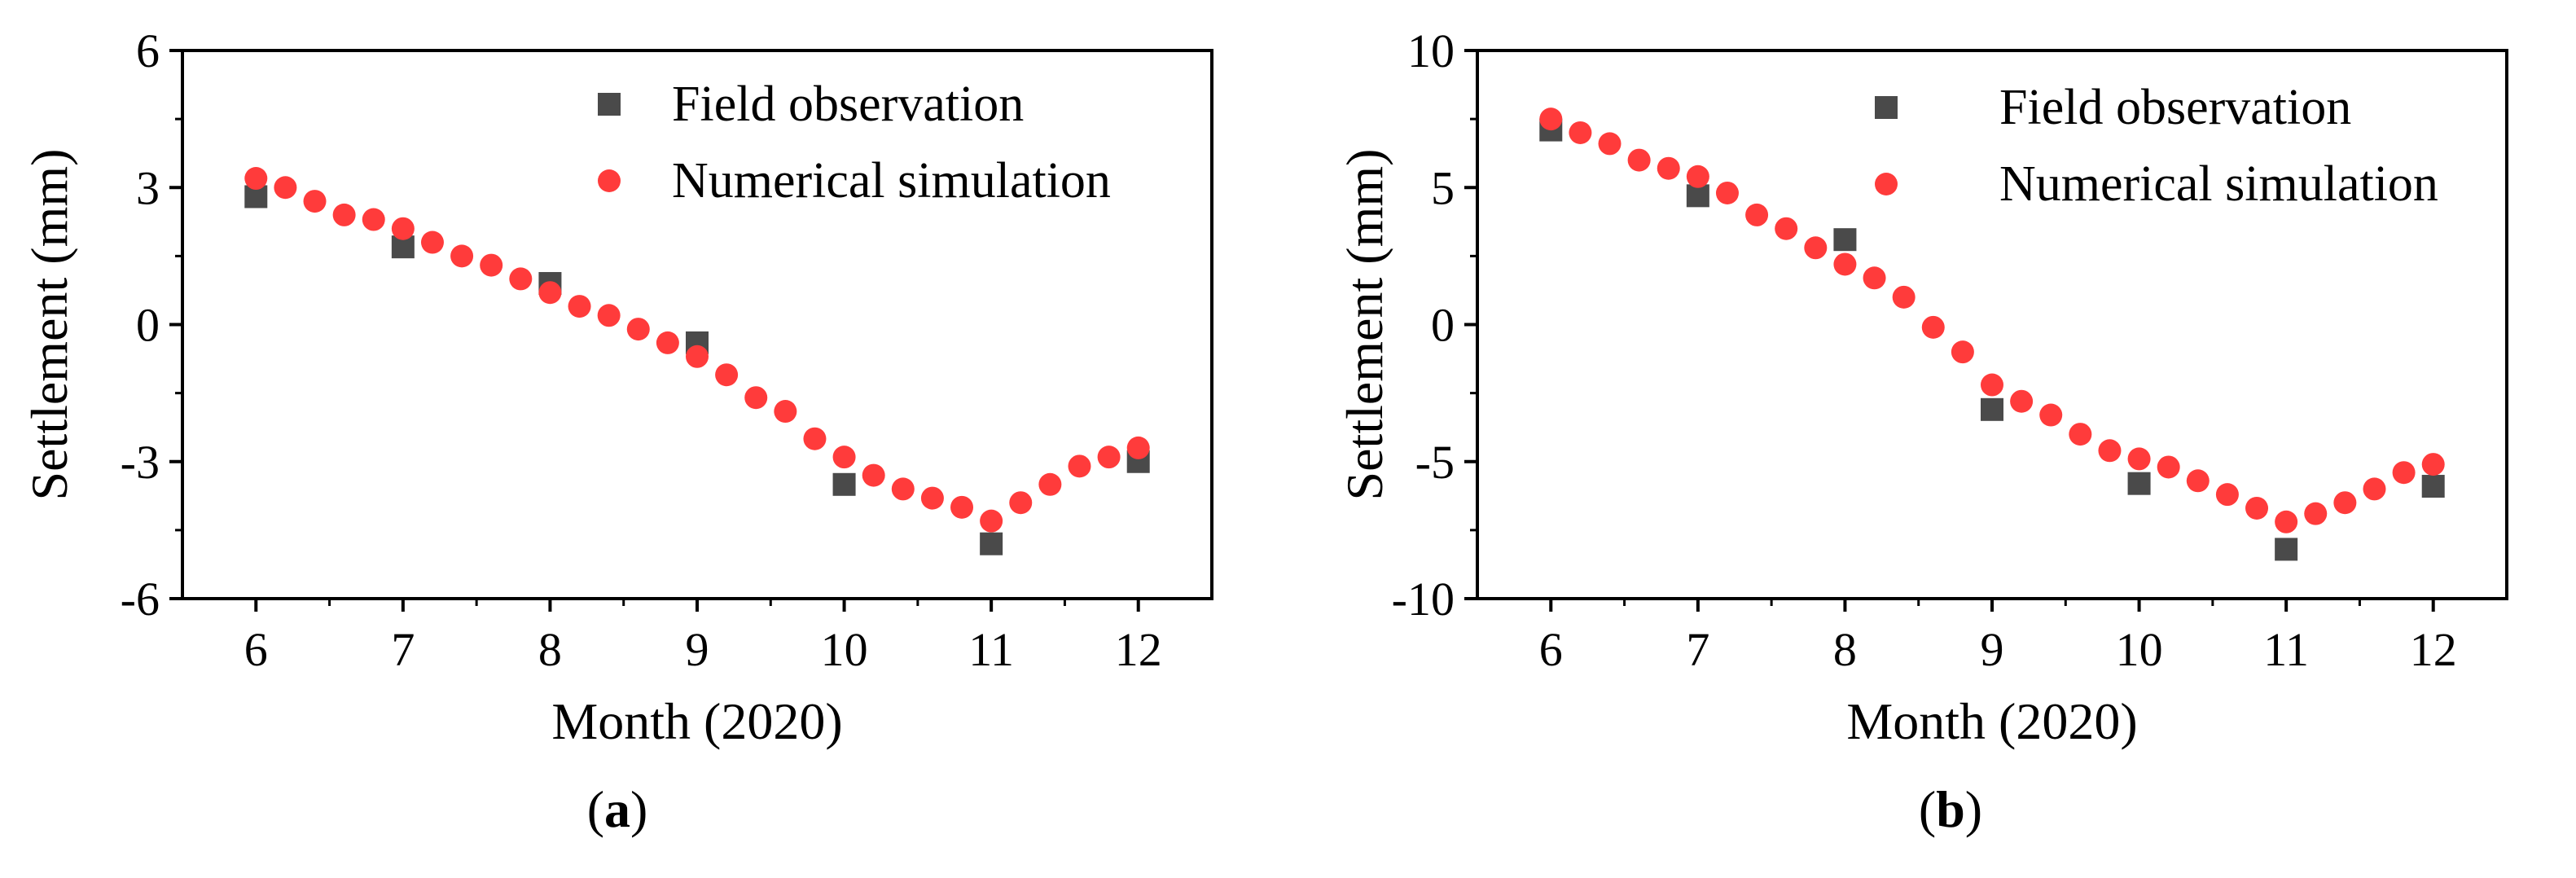 The width and height of the screenshot is (2576, 878). I want to click on y-tick-label: -10, so click(1423, 599).